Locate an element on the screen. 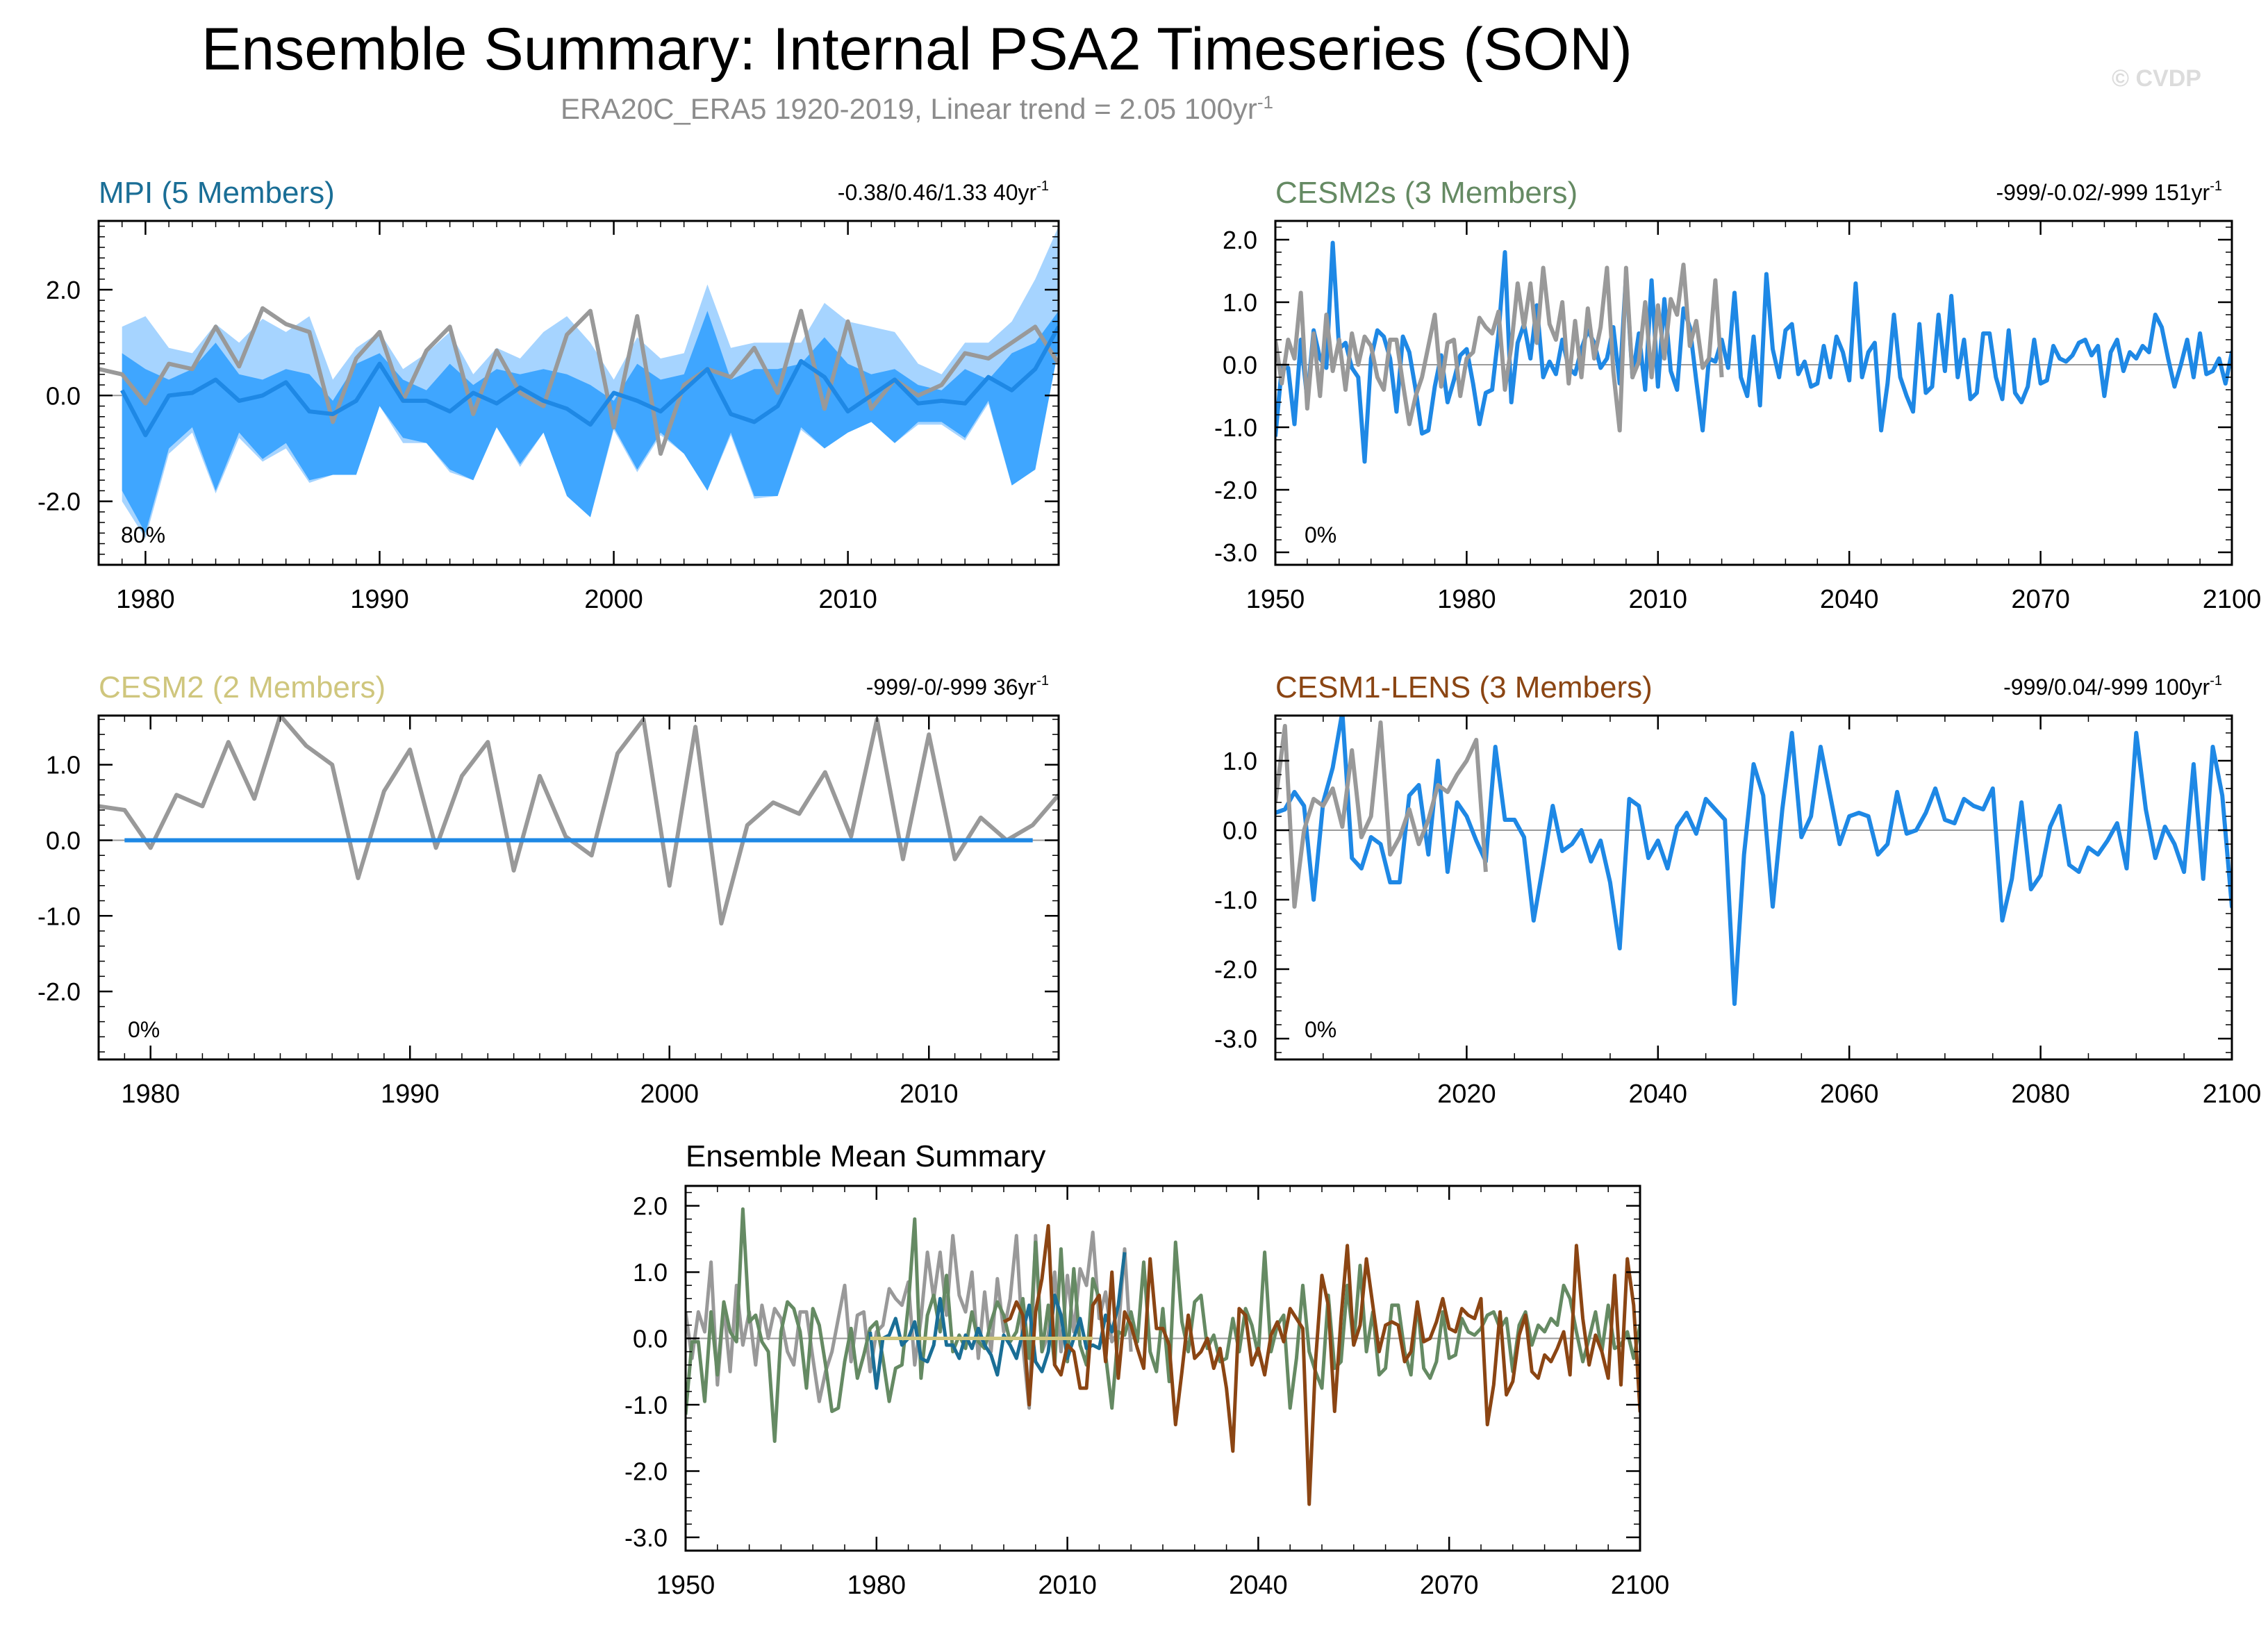 Image resolution: width=2268 pixels, height=1634 pixels. x-tick-label: 2080 is located at coordinates (2040, 1094).